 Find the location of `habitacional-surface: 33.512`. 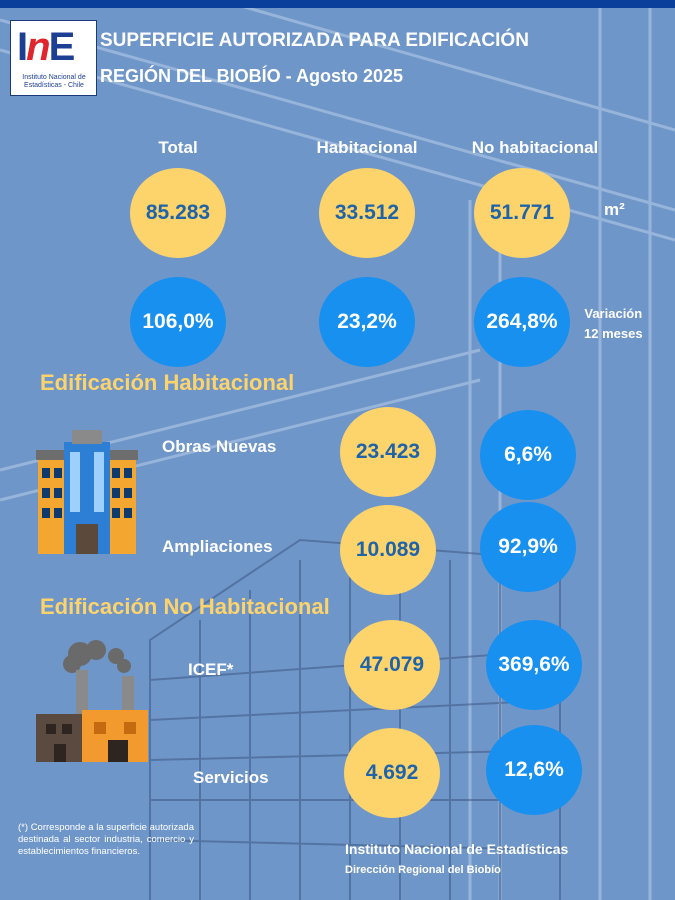

habitacional-surface: 33.512 is located at coordinates (367, 213).